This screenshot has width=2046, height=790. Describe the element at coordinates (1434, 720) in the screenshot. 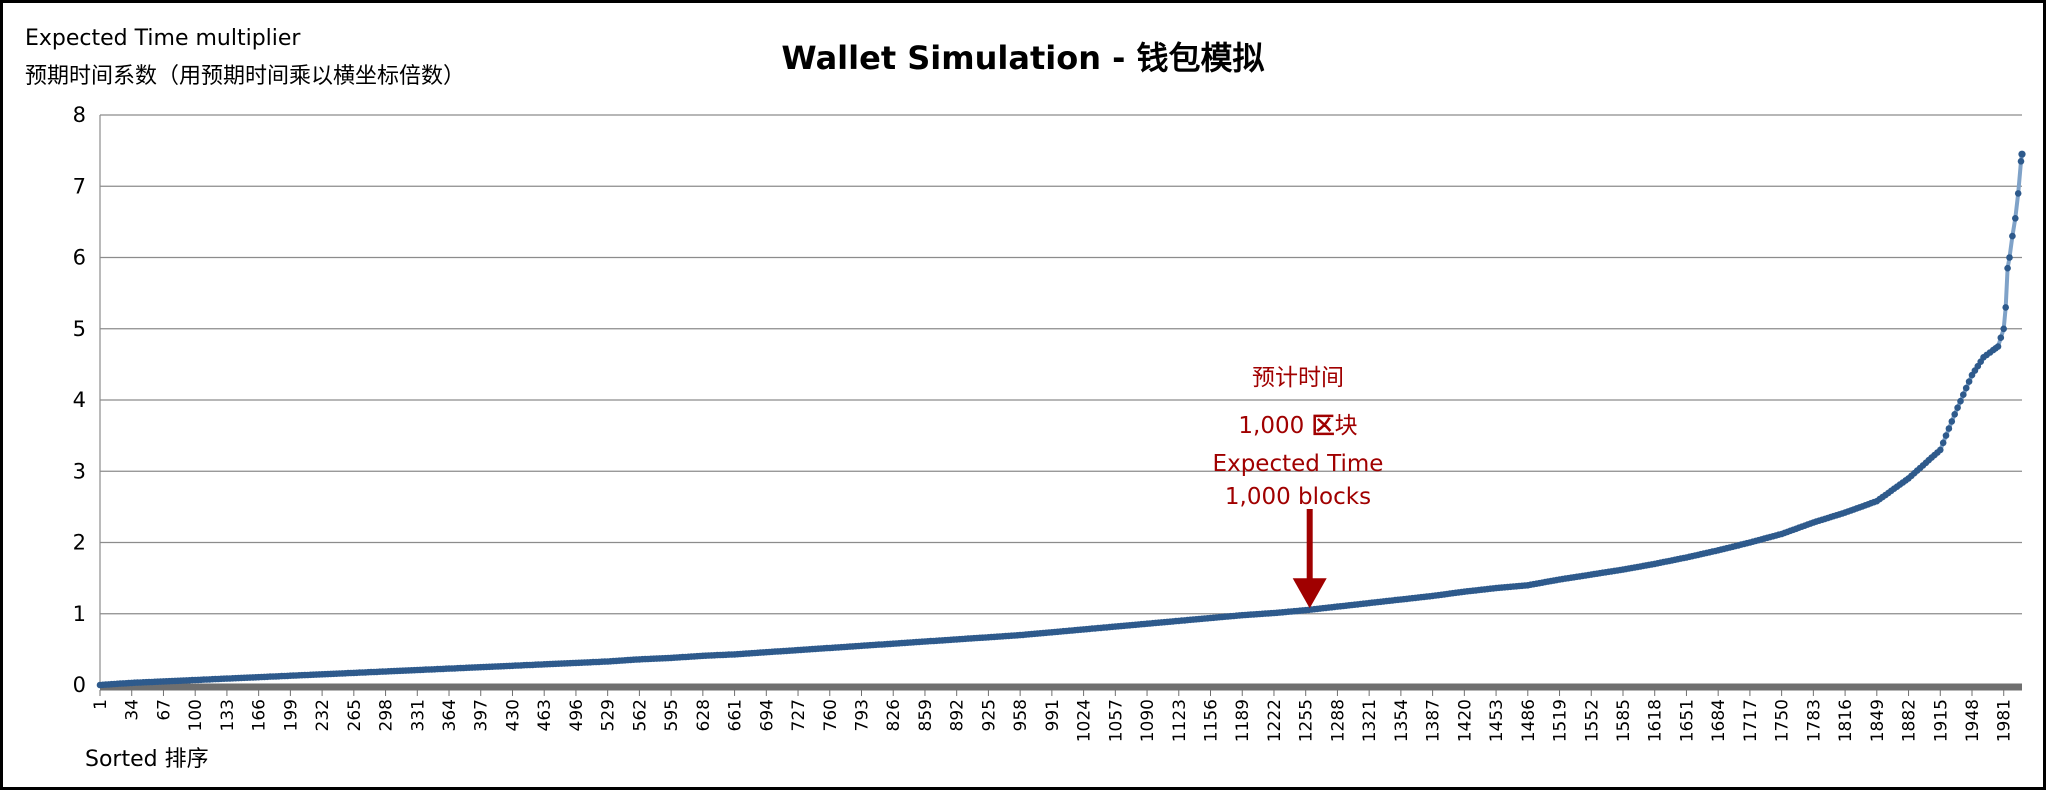

I see `x-tick-label: 1387` at that location.